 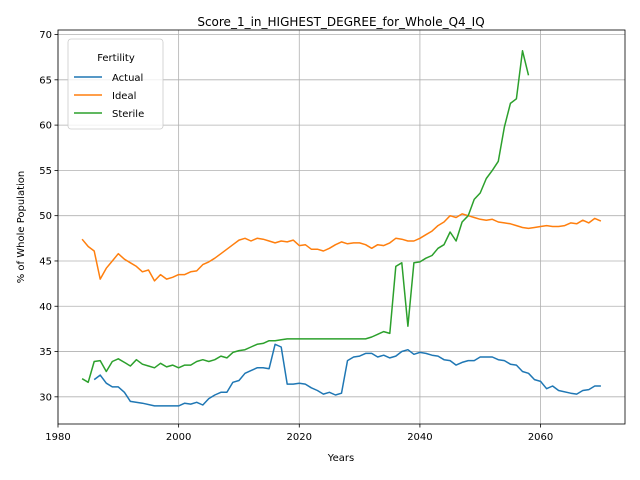 I want to click on y-axis-label: % of Whole Population, so click(x=21, y=227).